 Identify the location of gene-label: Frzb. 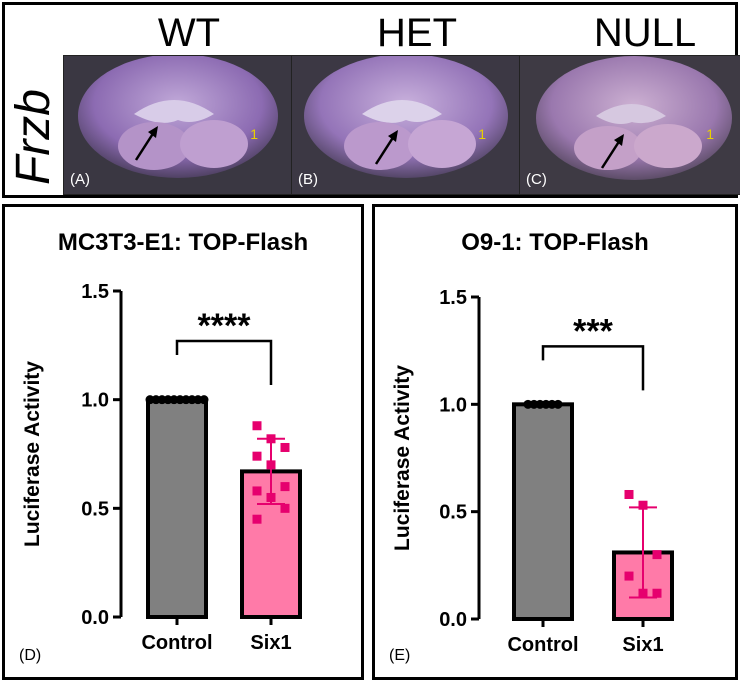
(34, 137).